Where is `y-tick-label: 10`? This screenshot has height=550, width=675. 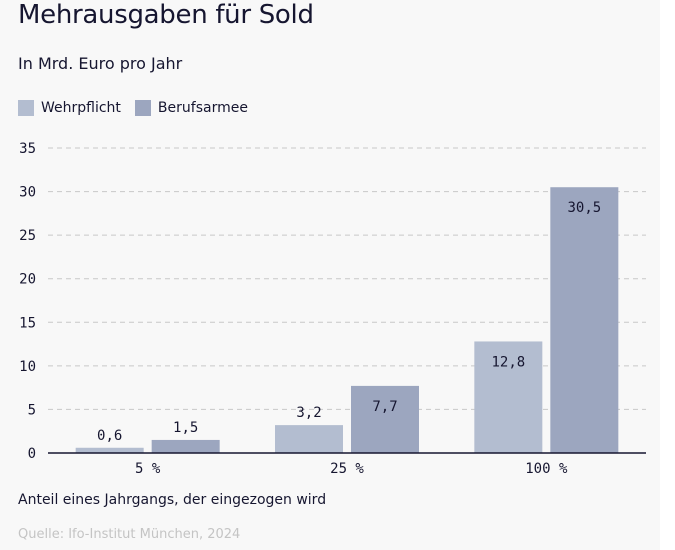
y-tick-label: 10 is located at coordinates (27, 367).